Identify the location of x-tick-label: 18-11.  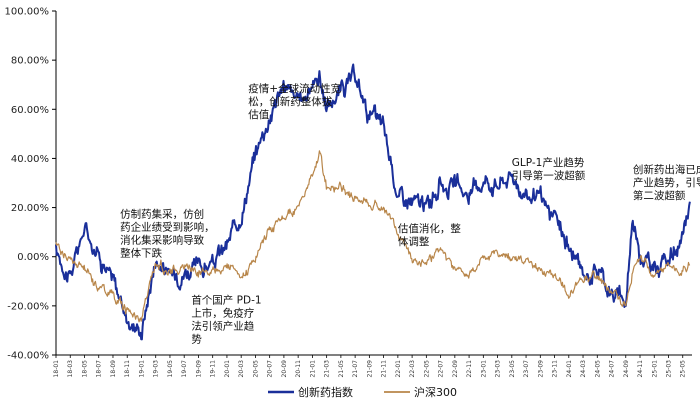
(127, 369).